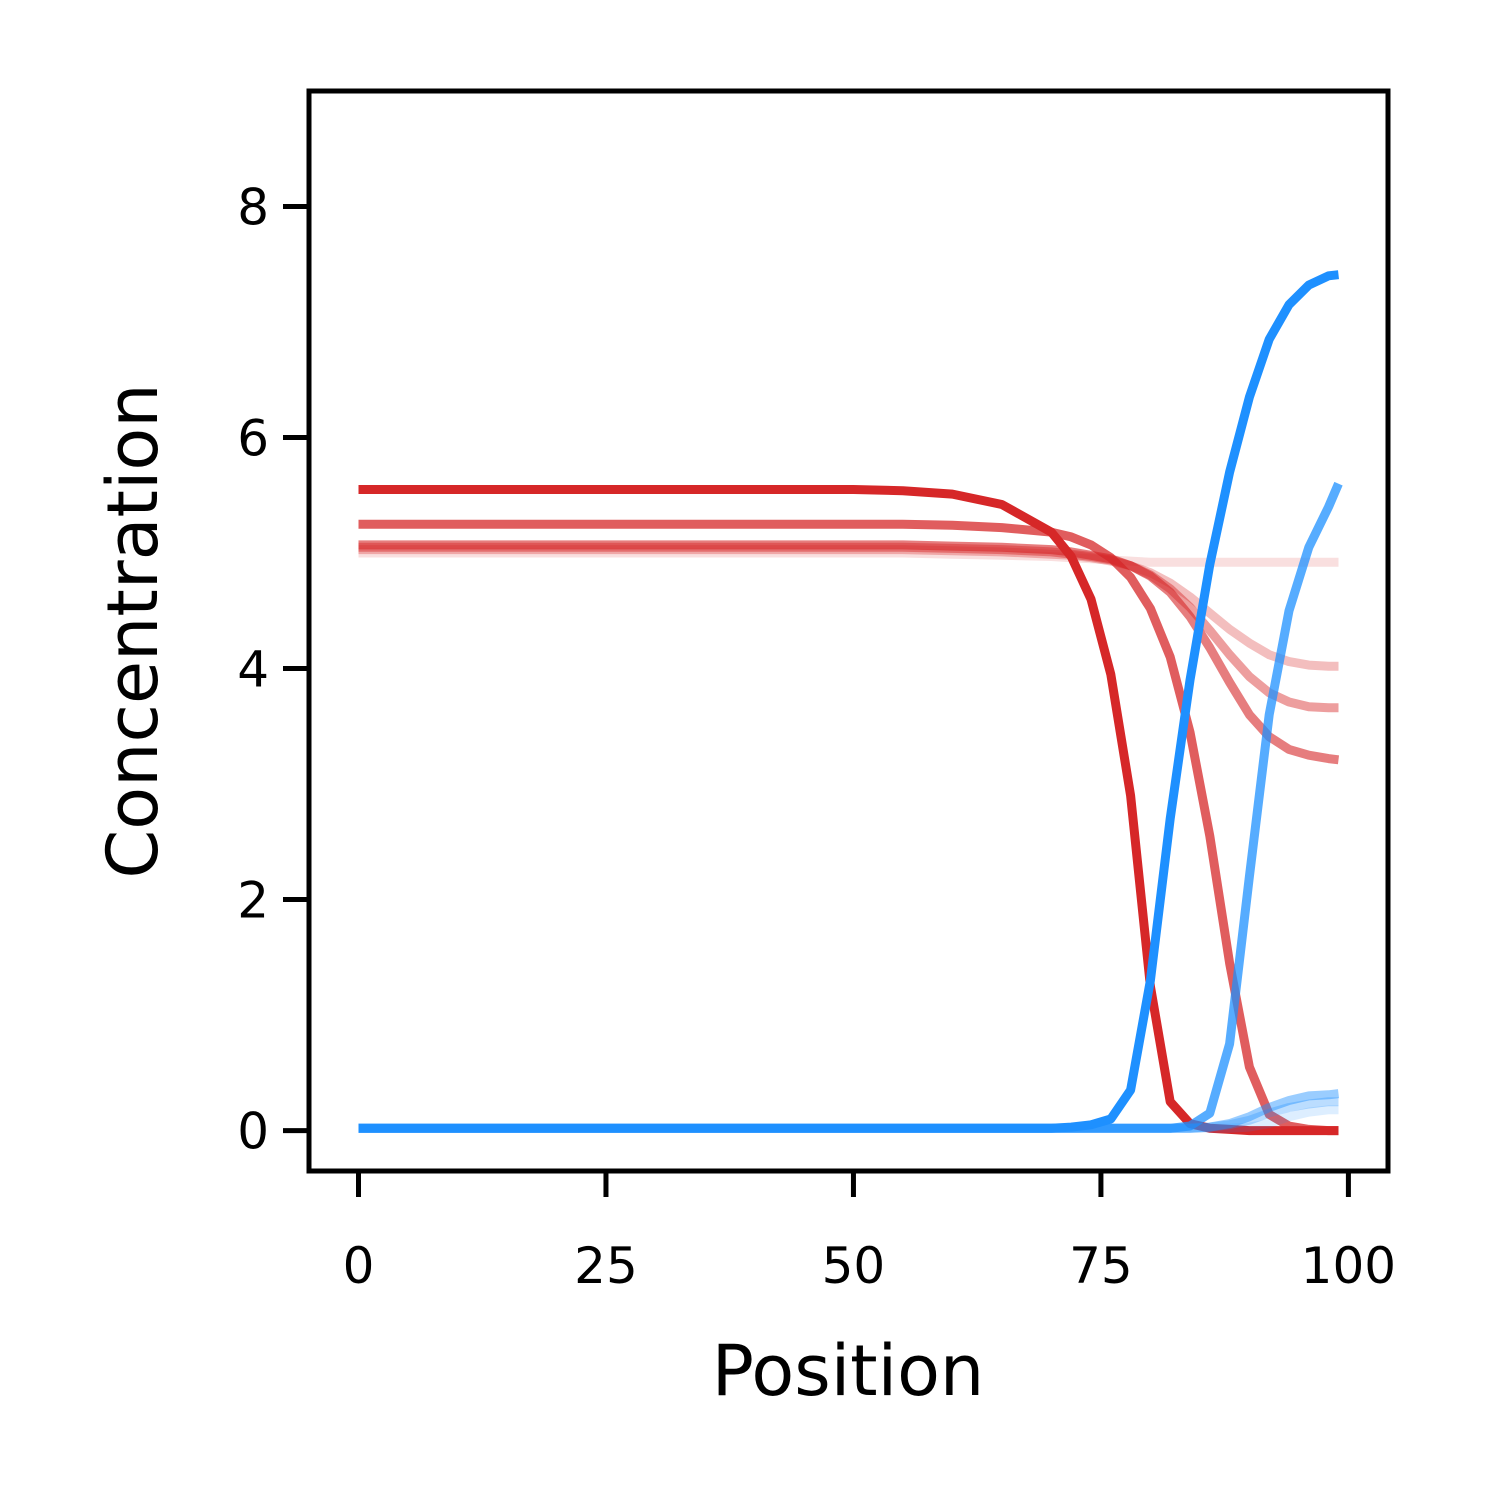 Image resolution: width=1500 pixels, height=1500 pixels. Describe the element at coordinates (869, 1233) in the screenshot. I see `x-axis: 0 25 50 75 100` at that location.